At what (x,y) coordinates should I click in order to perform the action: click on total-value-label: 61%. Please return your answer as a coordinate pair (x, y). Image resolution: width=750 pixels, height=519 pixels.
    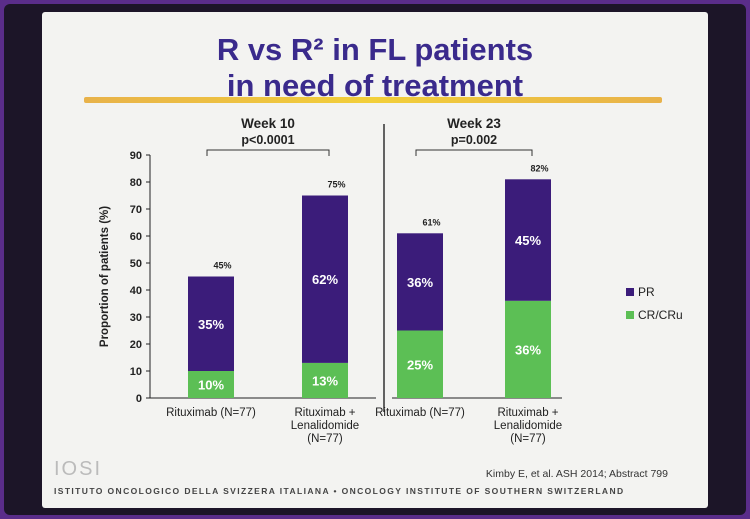
    Looking at the image, I should click on (431, 222).